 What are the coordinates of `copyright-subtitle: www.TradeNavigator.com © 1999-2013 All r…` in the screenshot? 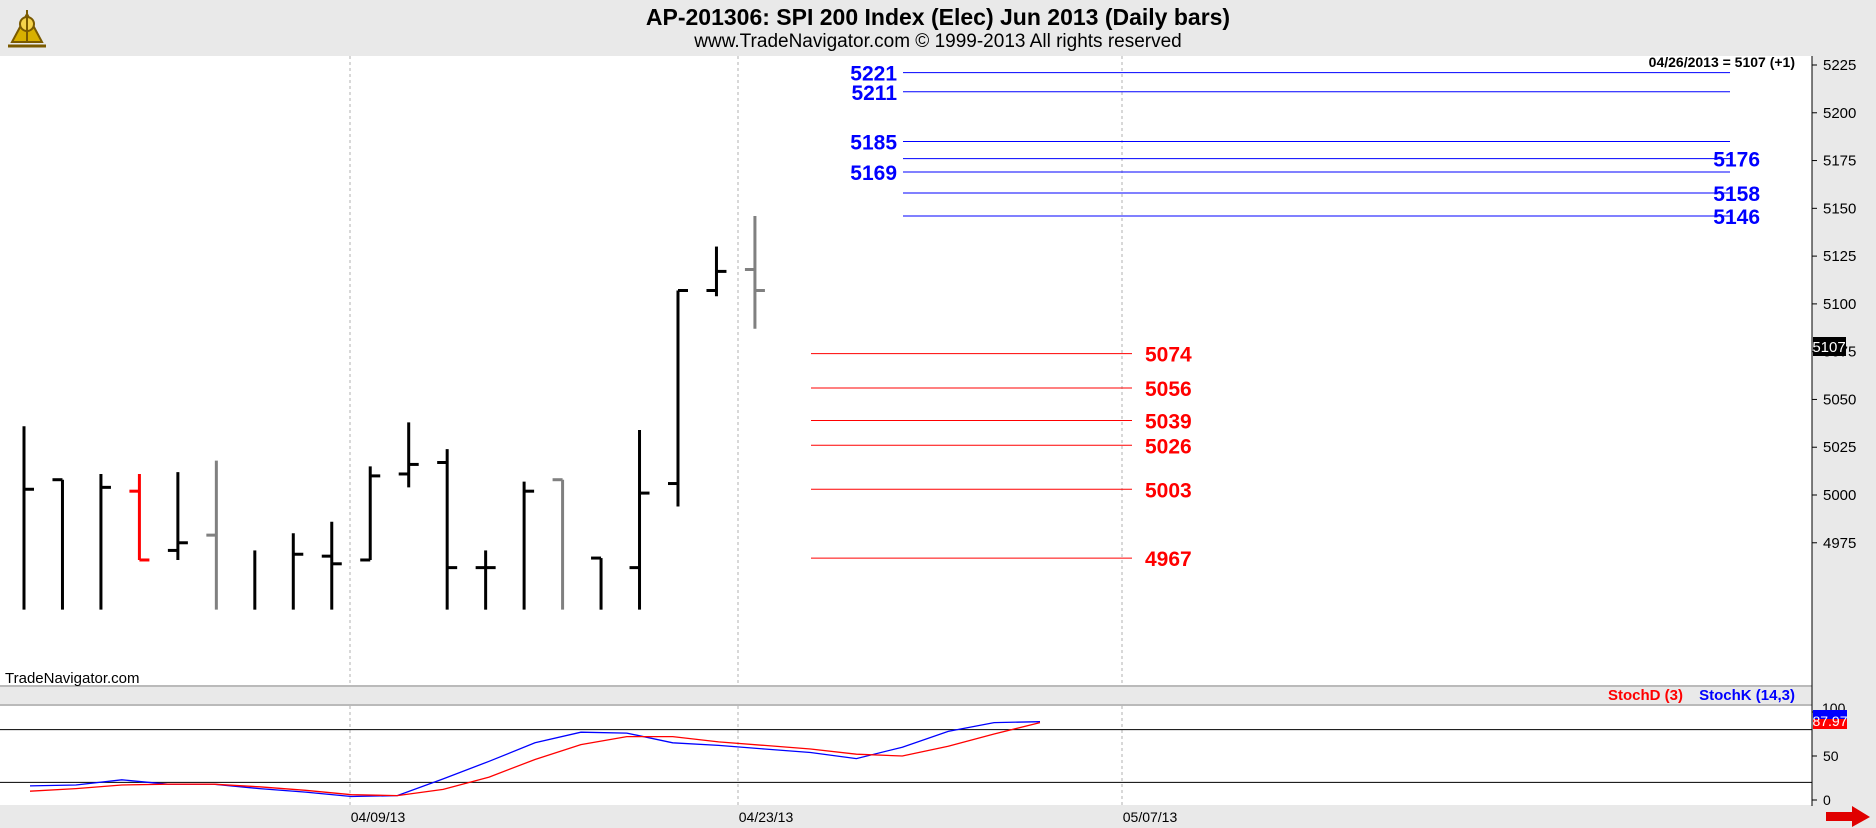 It's located at (938, 41).